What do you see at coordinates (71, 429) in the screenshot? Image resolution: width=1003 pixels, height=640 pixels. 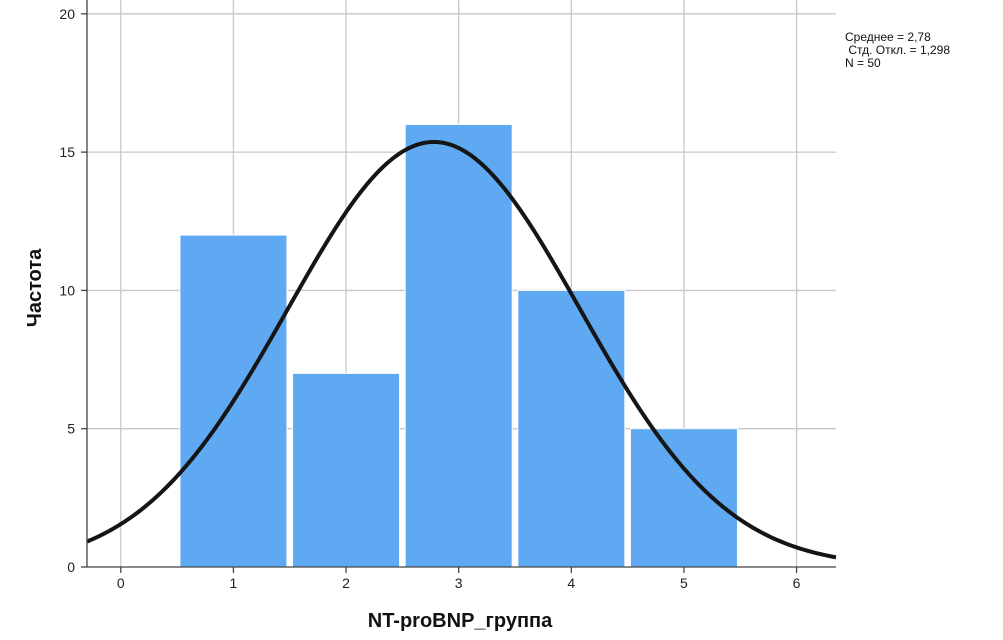 I see `y-tick-label: 5` at bounding box center [71, 429].